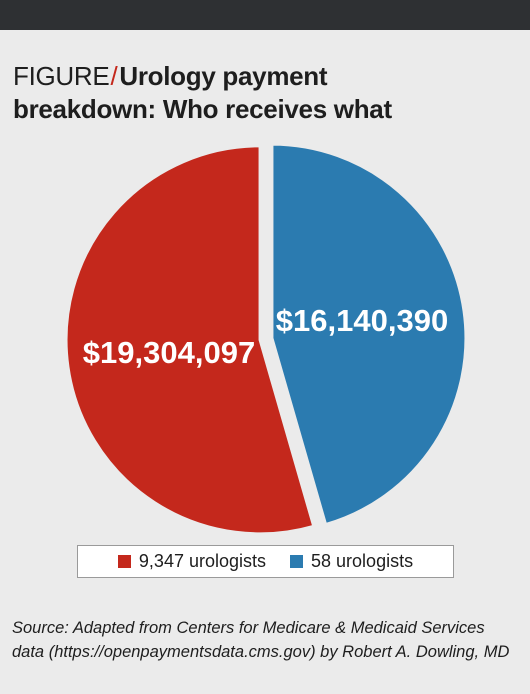 The image size is (530, 694). I want to click on legend-label-blue: 58 urologists, so click(362, 561).